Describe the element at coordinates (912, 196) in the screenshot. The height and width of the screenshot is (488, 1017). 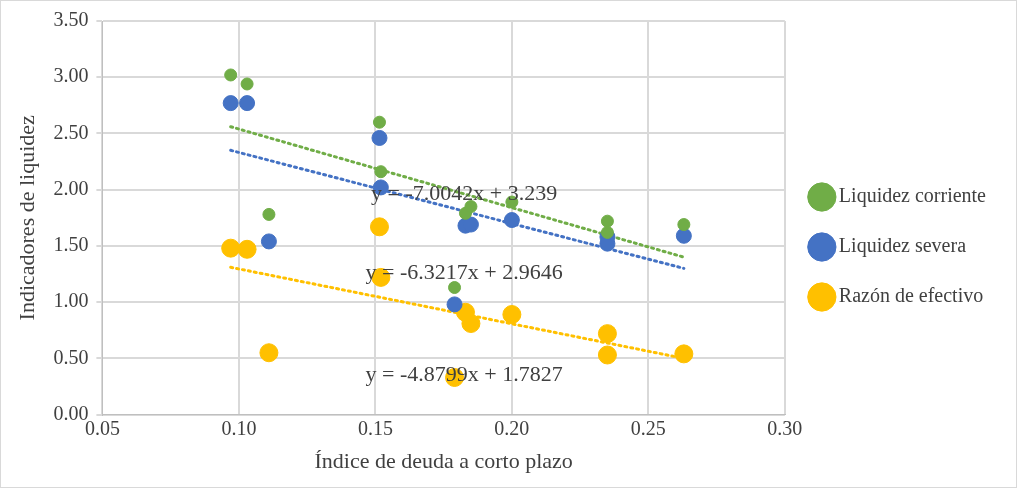
I see `legend-label: Liquidez corriente` at that location.